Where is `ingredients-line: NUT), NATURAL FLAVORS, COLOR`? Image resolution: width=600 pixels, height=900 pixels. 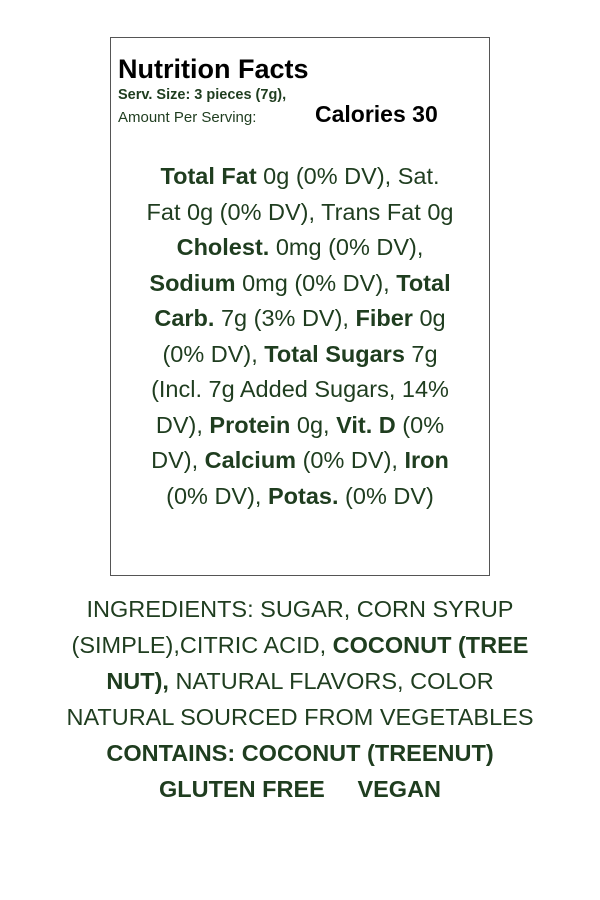
ingredients-line: NUT), NATURAL FLAVORS, COLOR is located at coordinates (300, 681).